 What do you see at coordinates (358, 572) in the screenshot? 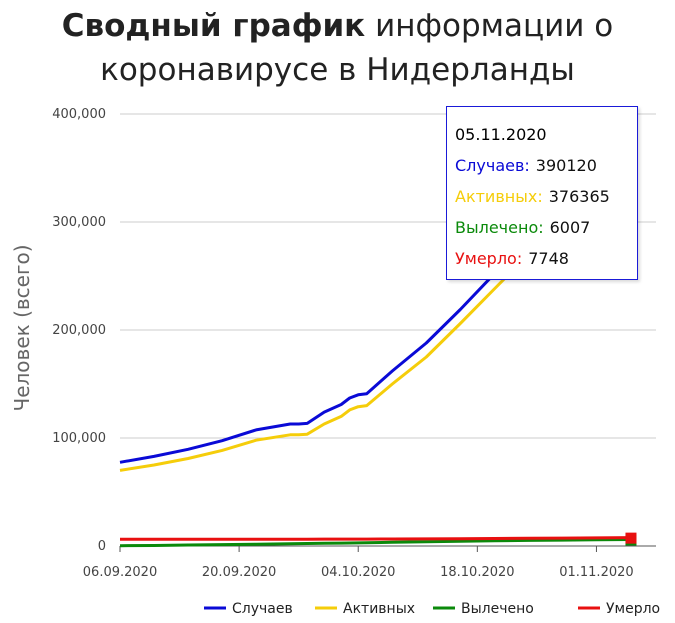
I see `x-tick-label: 04.10.2020` at bounding box center [358, 572].